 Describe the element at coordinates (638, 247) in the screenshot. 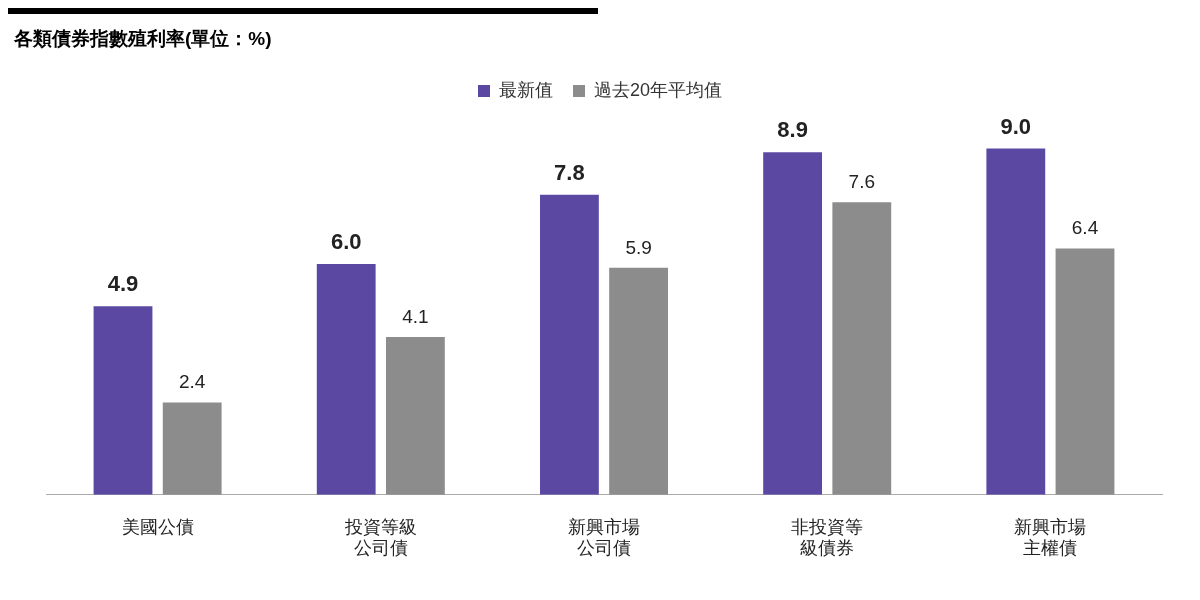

I see `data-label: 5.9` at that location.